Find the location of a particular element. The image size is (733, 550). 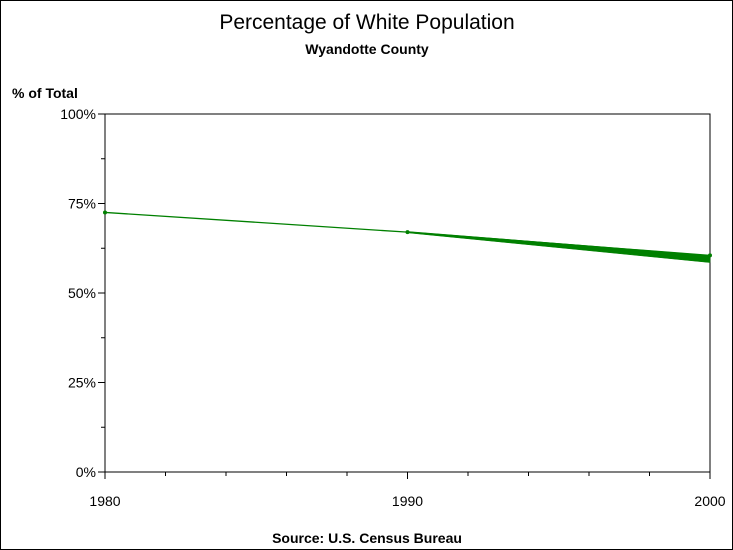

y-tick-label: 0% is located at coordinates (86, 472).